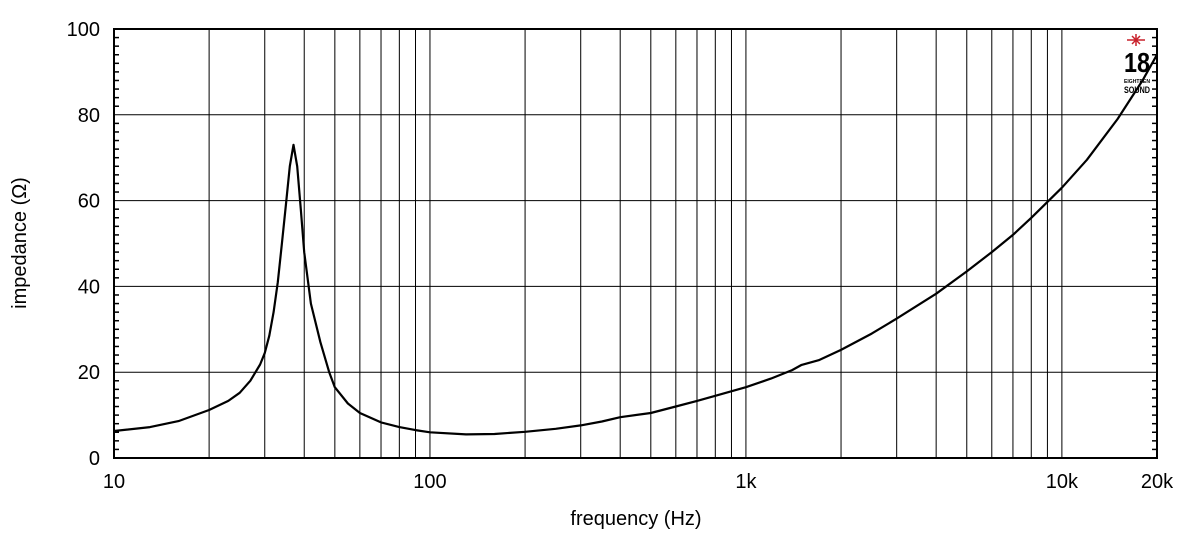 The height and width of the screenshot is (533, 1200). Describe the element at coordinates (114, 482) in the screenshot. I see `x-tick-label: 10` at that location.